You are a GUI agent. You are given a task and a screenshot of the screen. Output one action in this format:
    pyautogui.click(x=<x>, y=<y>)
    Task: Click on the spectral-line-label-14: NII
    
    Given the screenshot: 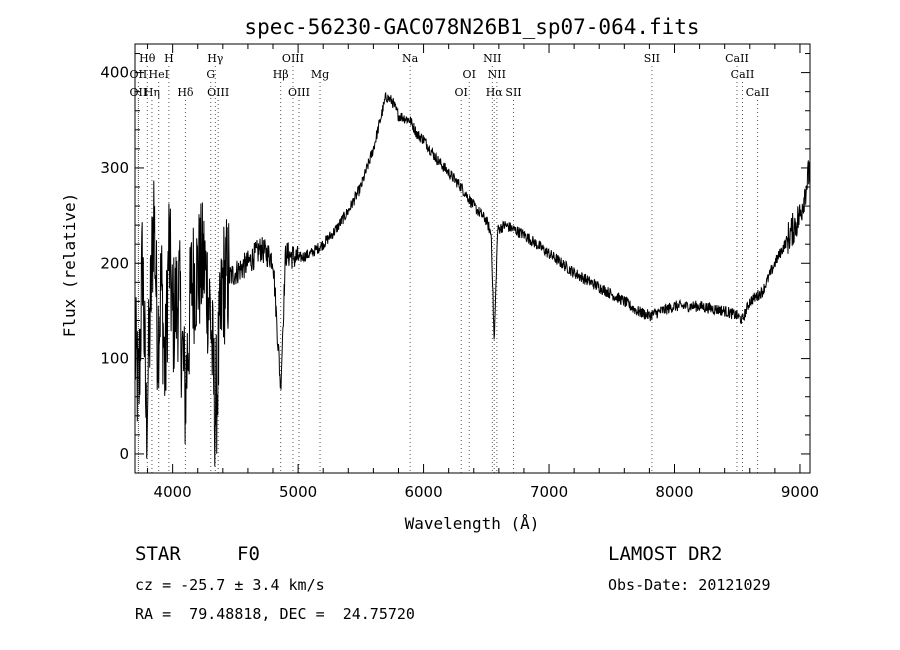 What is the action you would take?
    pyautogui.click(x=497, y=74)
    